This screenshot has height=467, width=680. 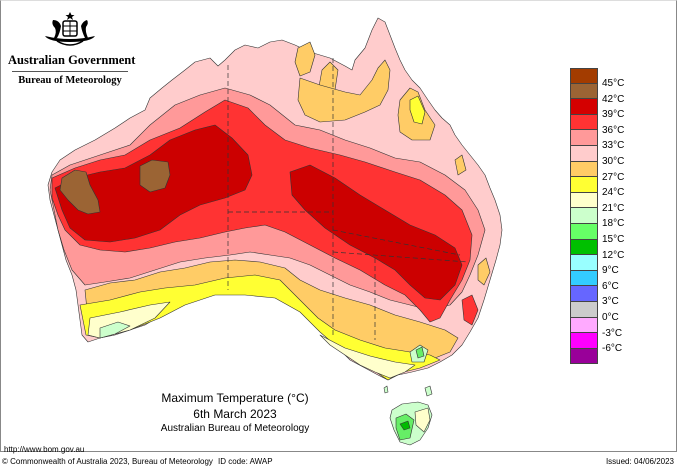 I want to click on issued-date: Issued: 04/06/2023, so click(x=639, y=461).